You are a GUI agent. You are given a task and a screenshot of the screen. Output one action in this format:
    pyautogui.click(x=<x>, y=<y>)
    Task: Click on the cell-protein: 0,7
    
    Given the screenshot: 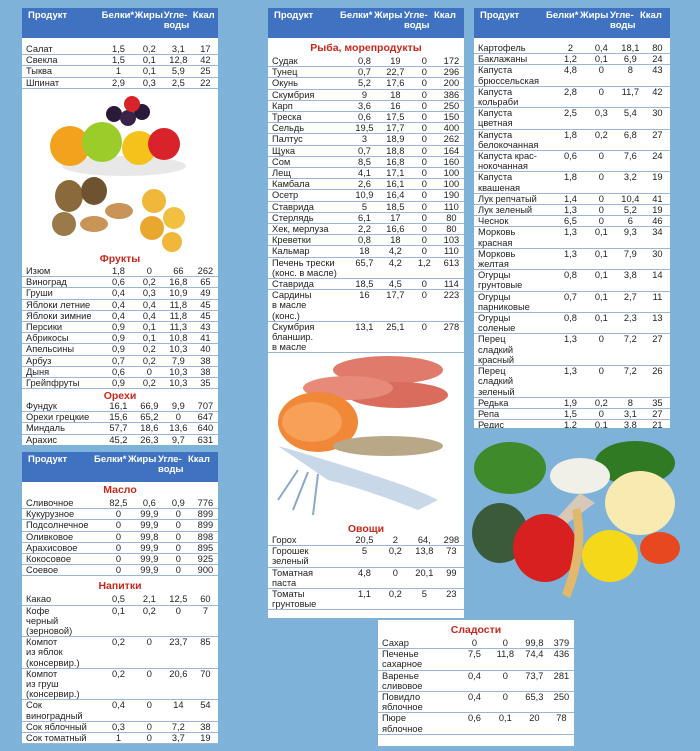 What is the action you would take?
    pyautogui.click(x=118, y=360)
    